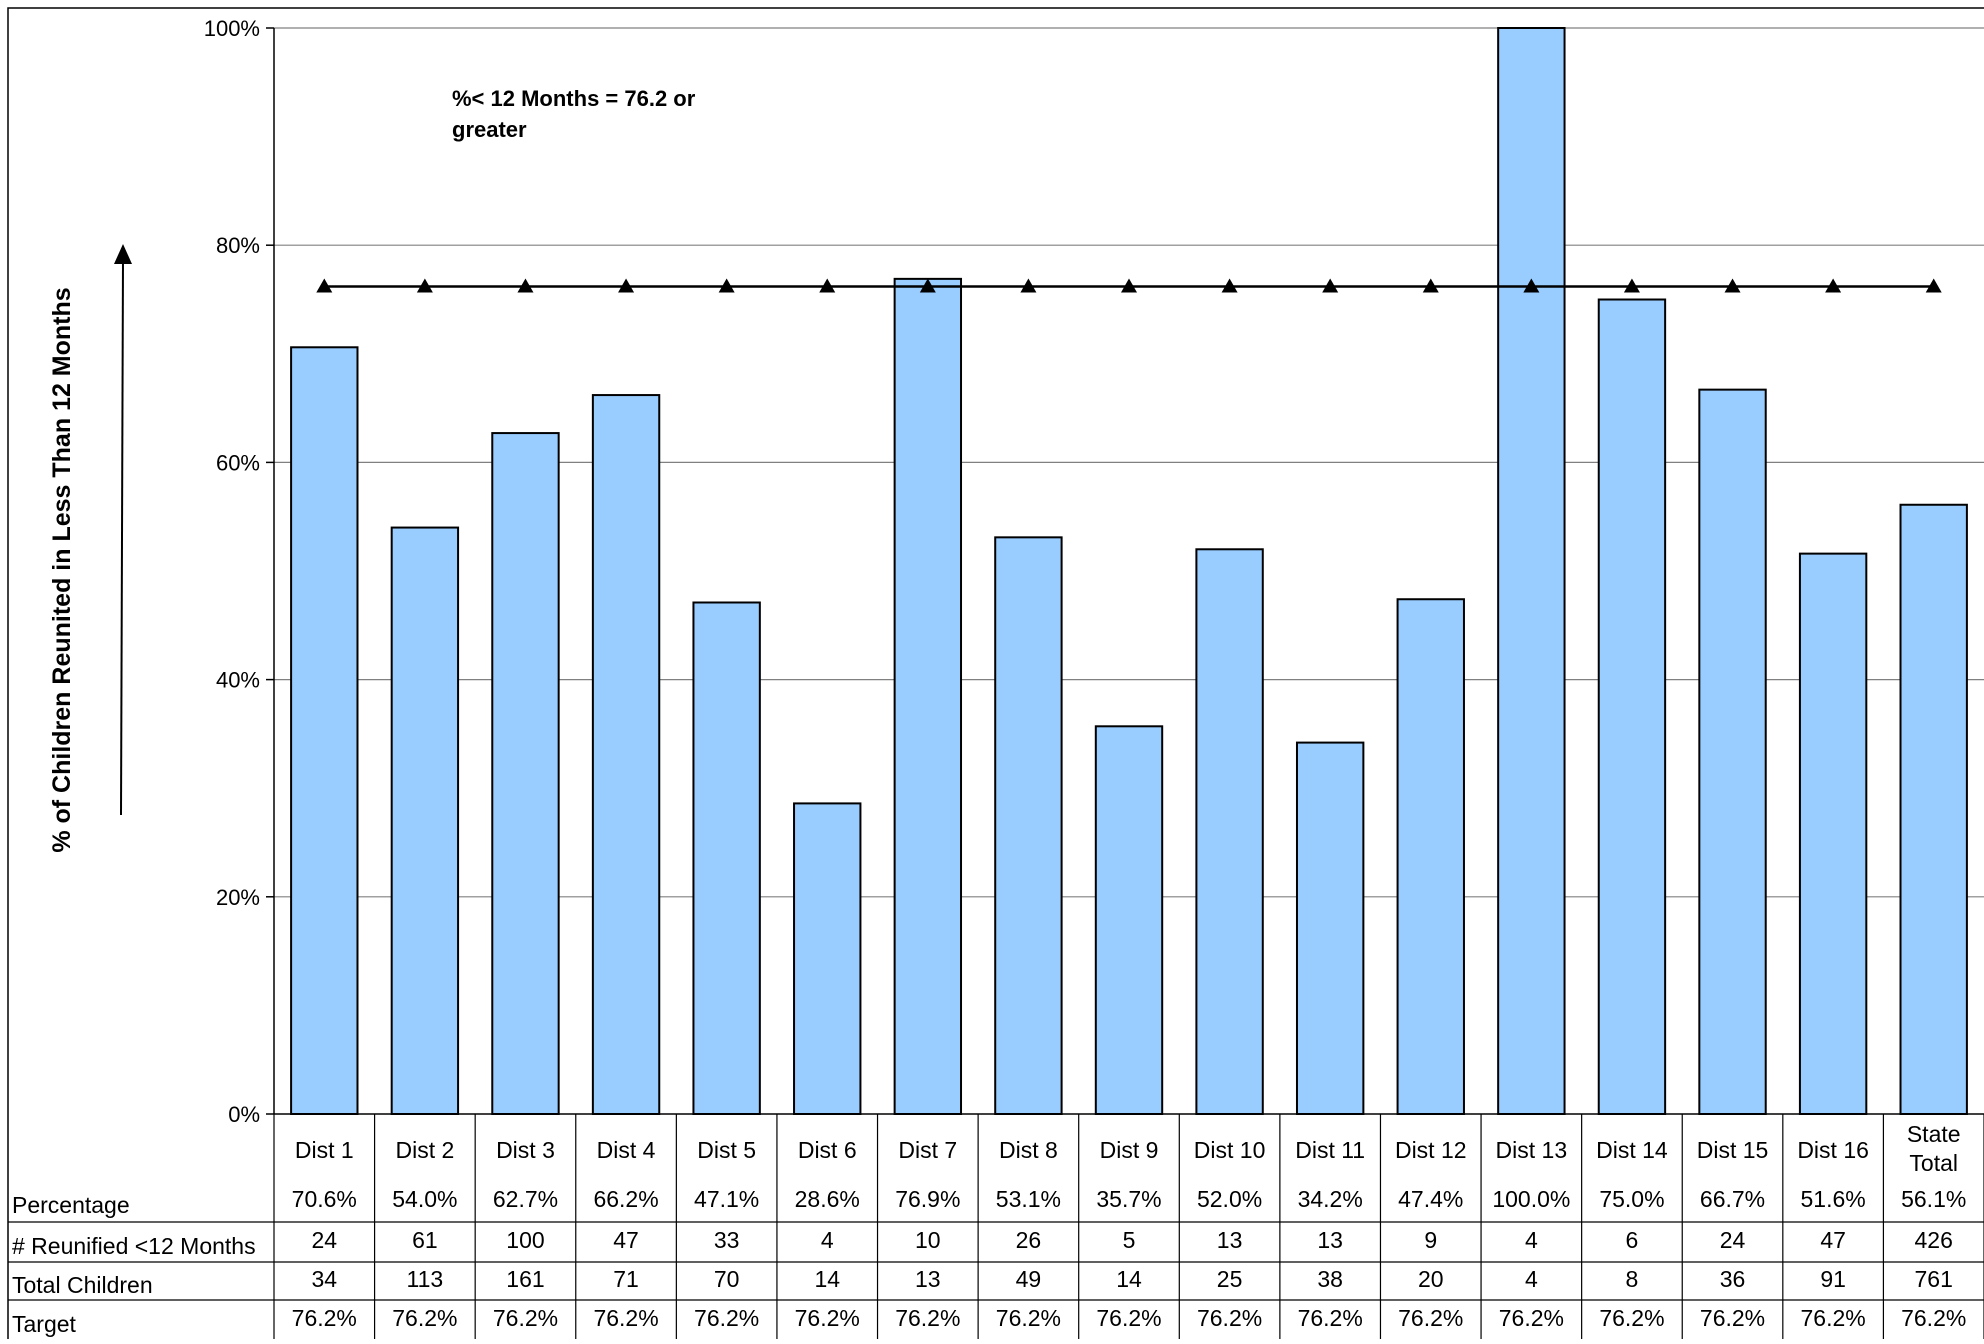  I want to click on category-label: Dist 13, so click(1532, 1150).